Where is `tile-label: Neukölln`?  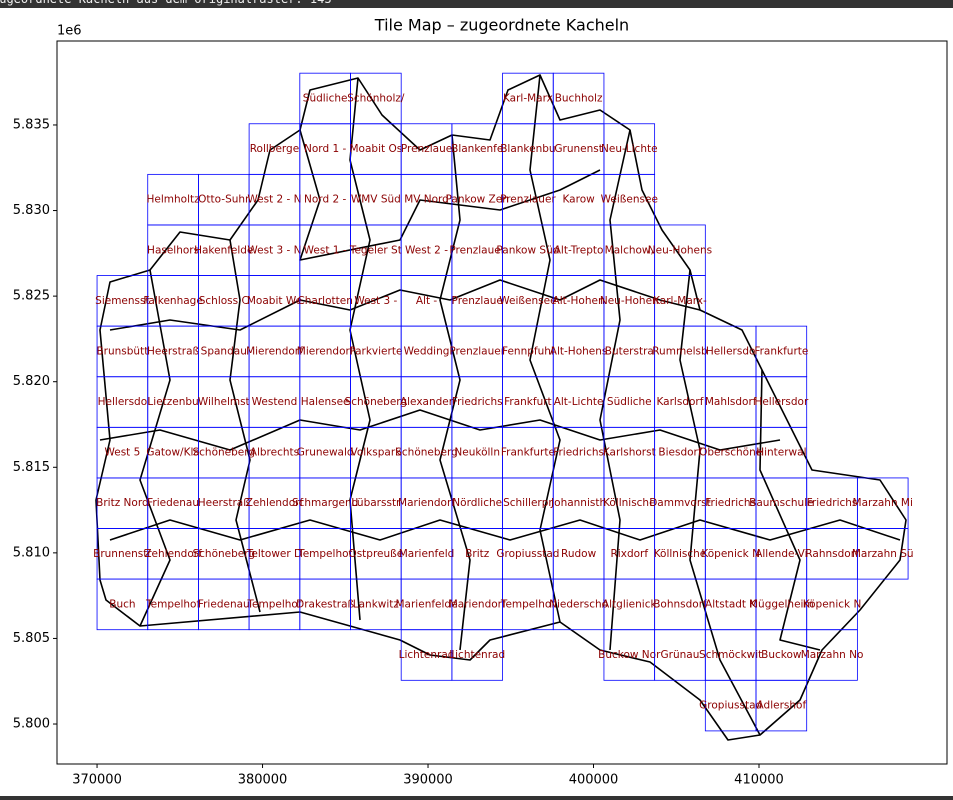
tile-label: Neukölln is located at coordinates (477, 453).